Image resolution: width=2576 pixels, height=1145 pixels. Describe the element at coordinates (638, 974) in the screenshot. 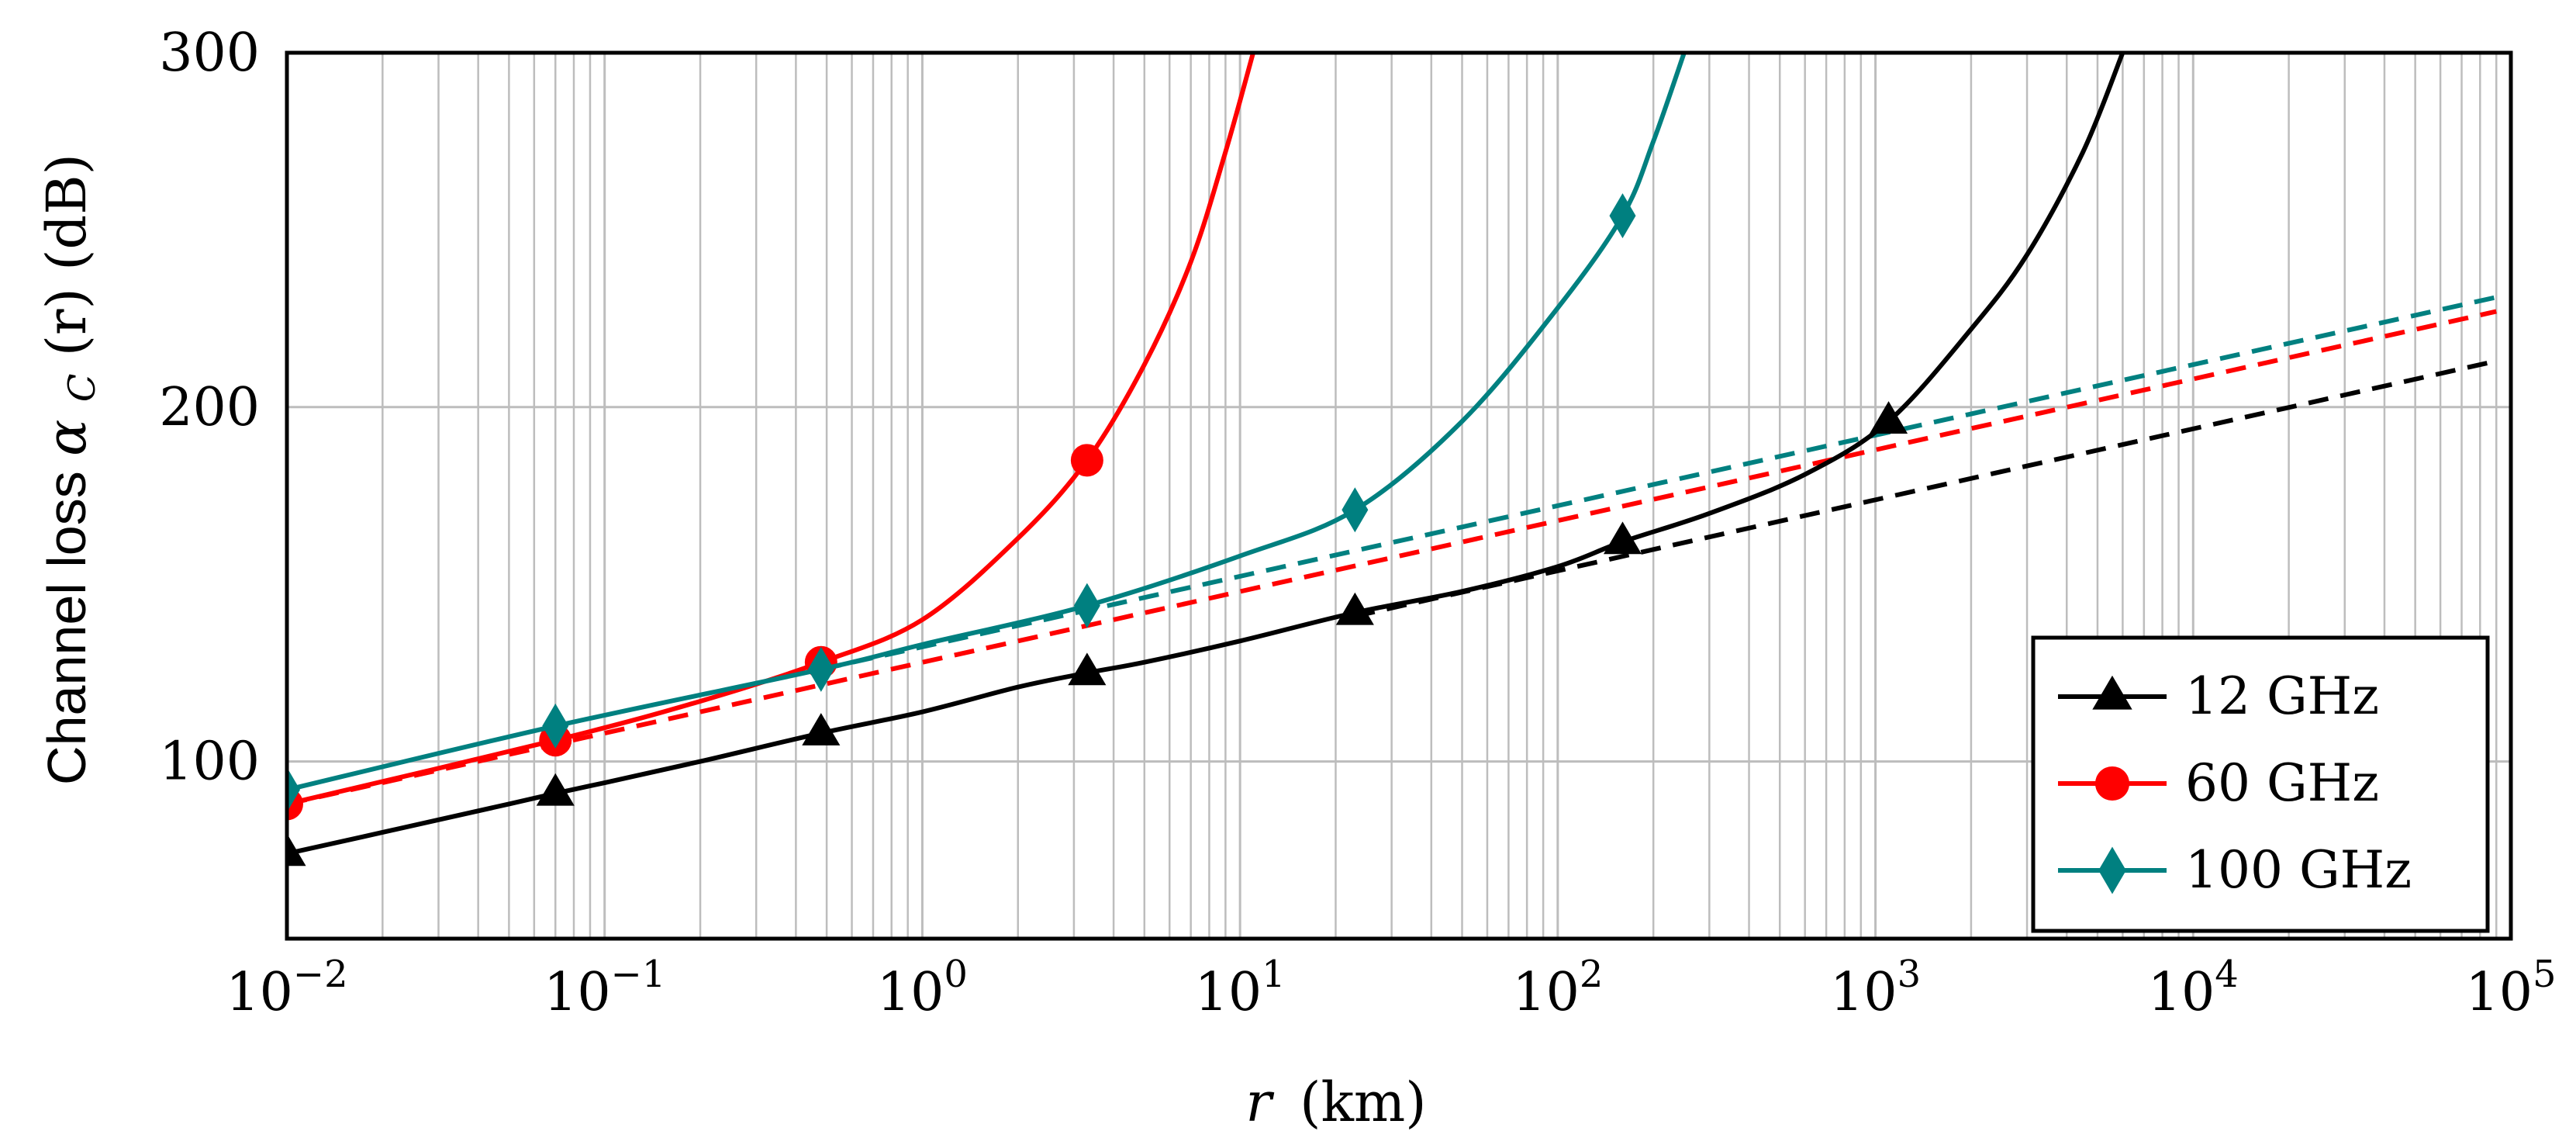

I see `x-tick-exponent: −1` at that location.